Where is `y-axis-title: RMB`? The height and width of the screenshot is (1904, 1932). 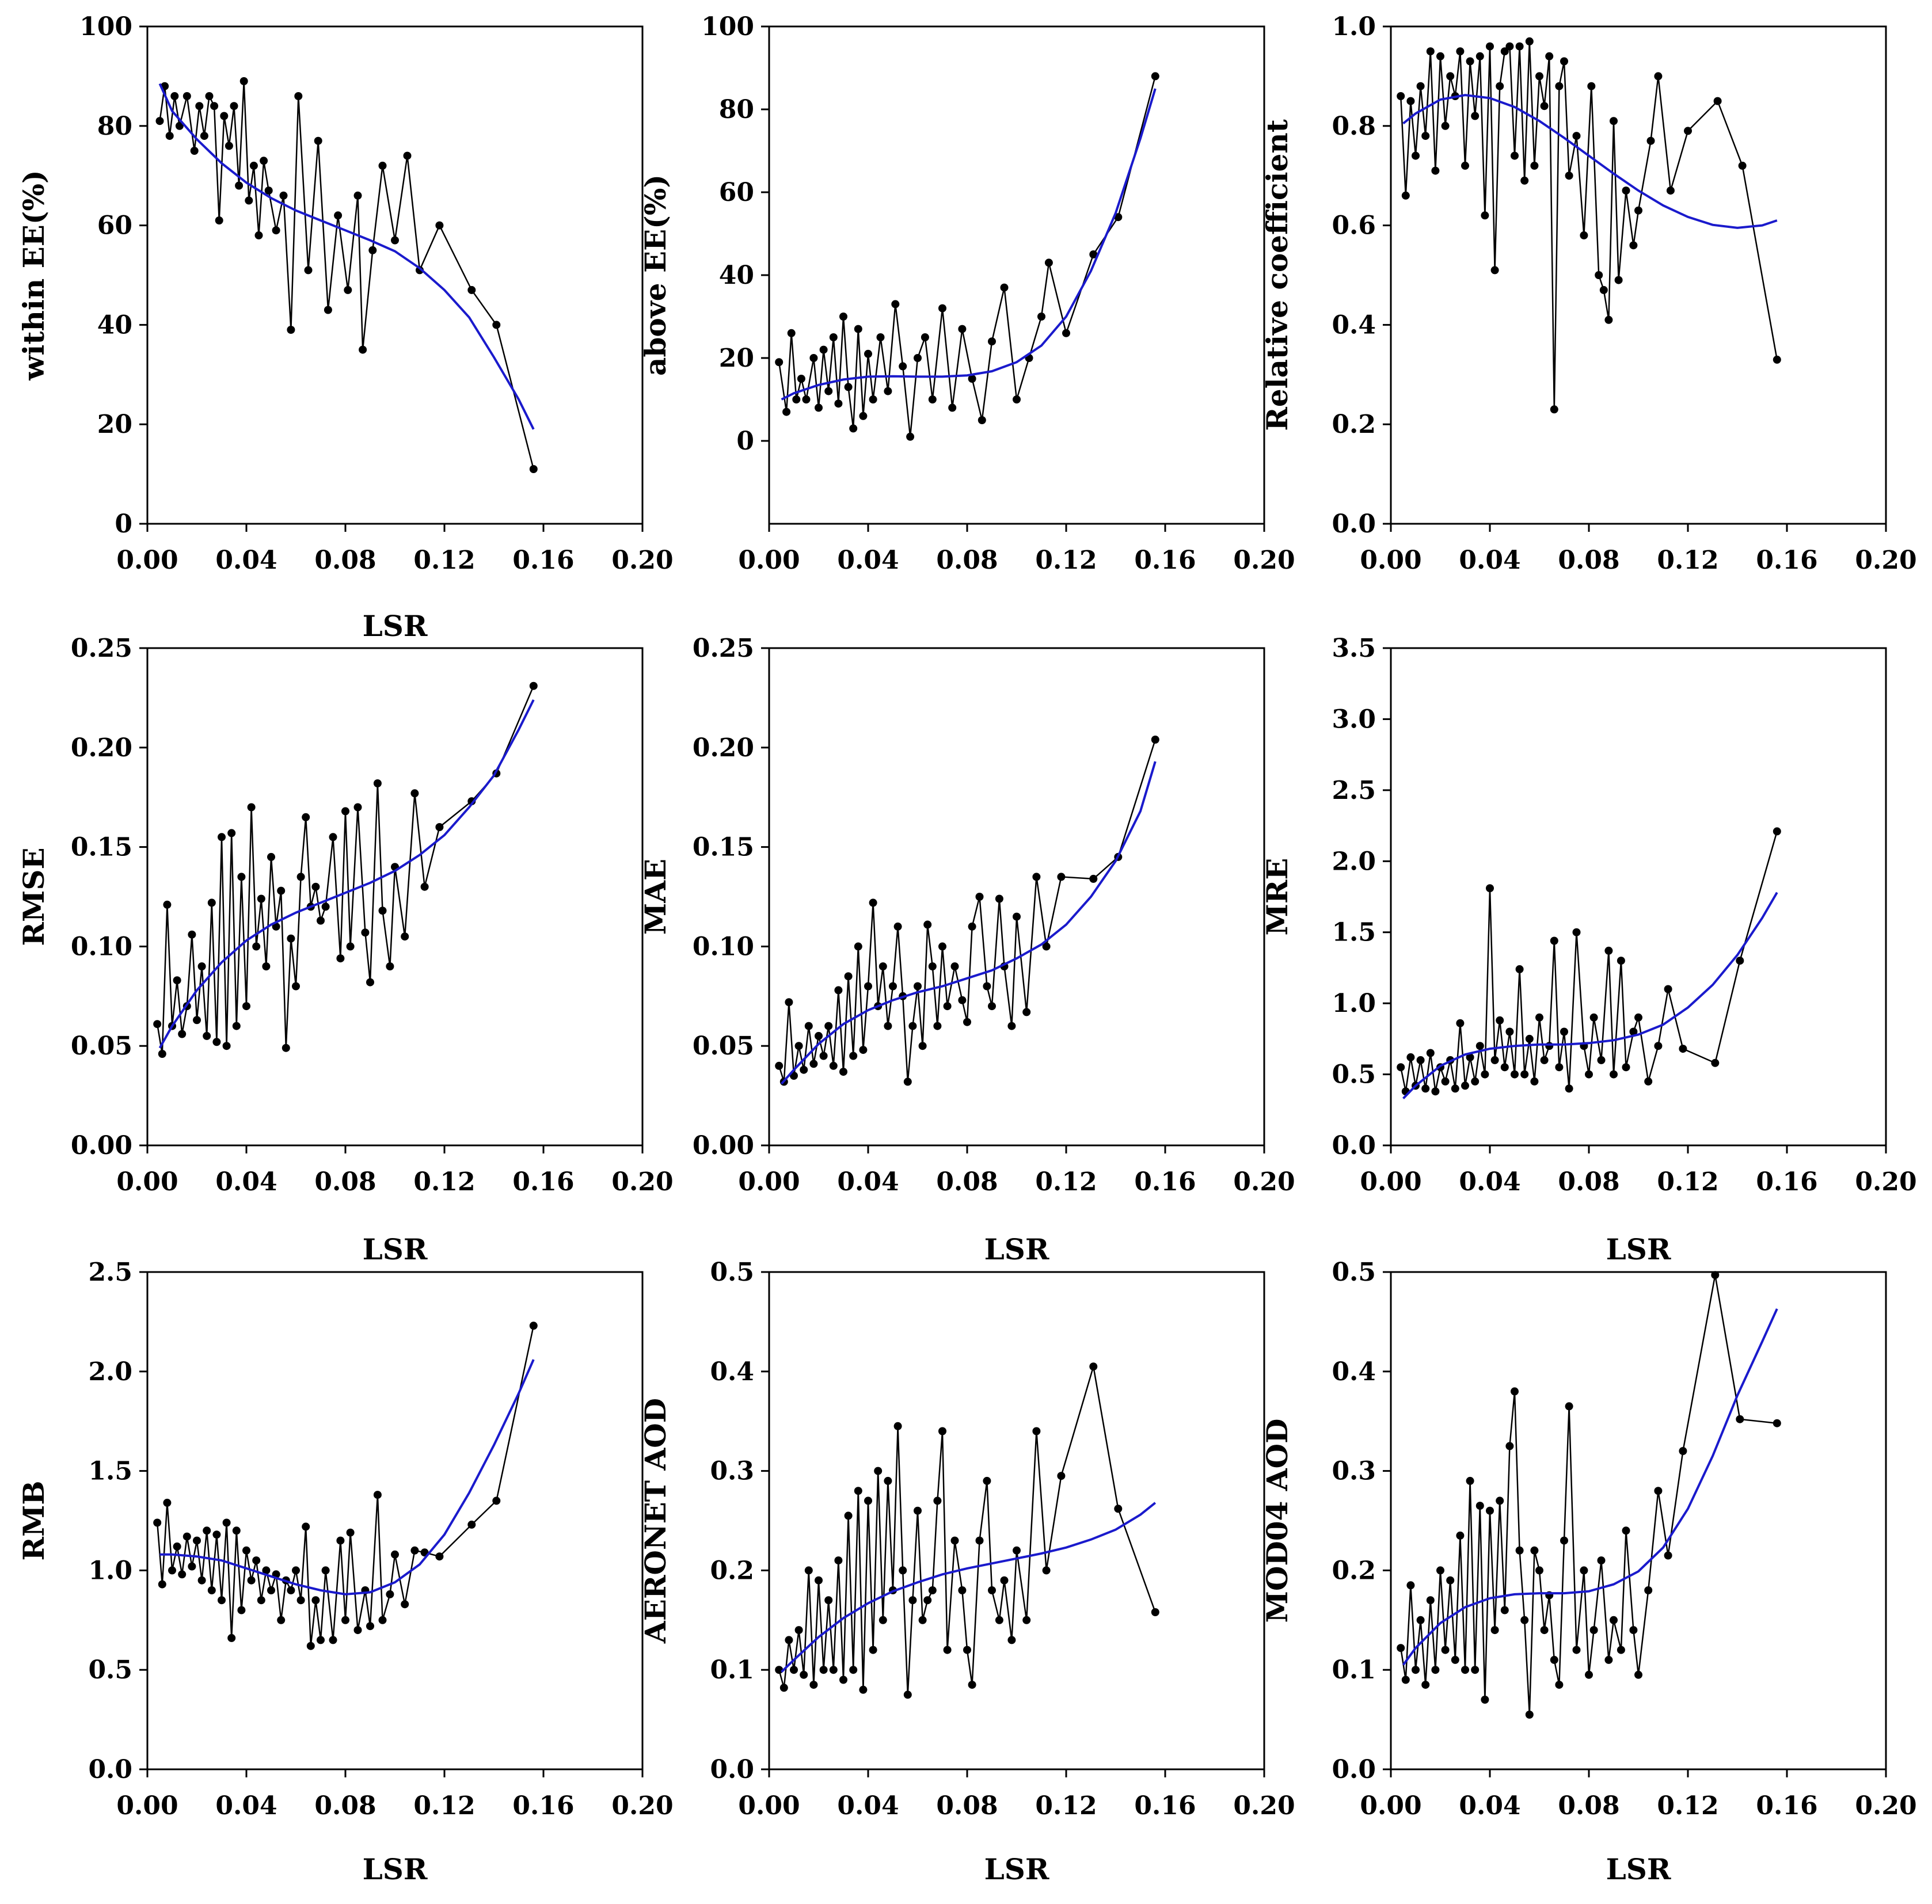
y-axis-title: RMB is located at coordinates (34, 1520).